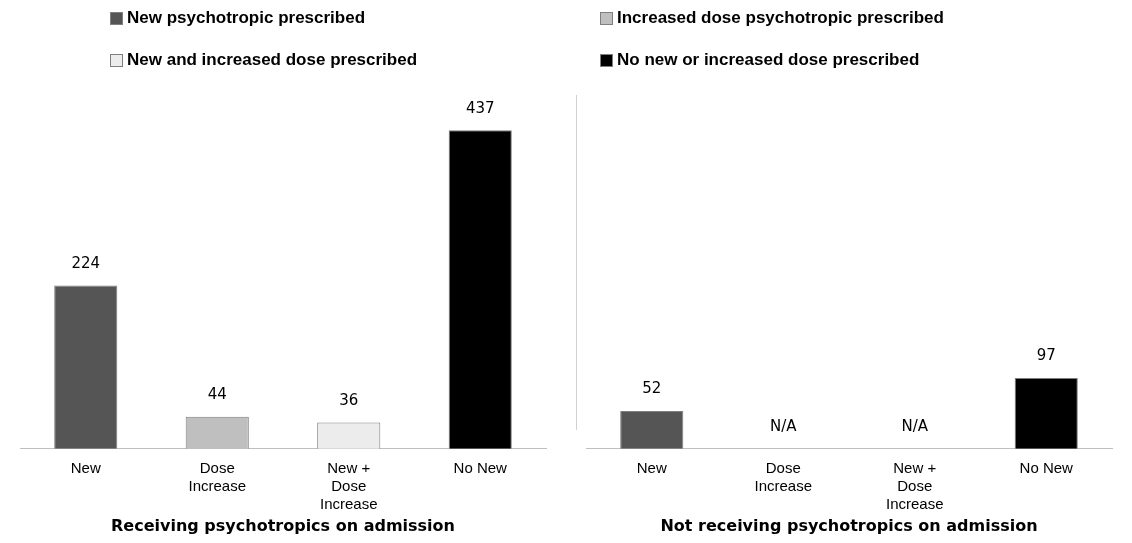 This screenshot has width=1132, height=543. I want to click on data-label: 97, so click(1046, 355).